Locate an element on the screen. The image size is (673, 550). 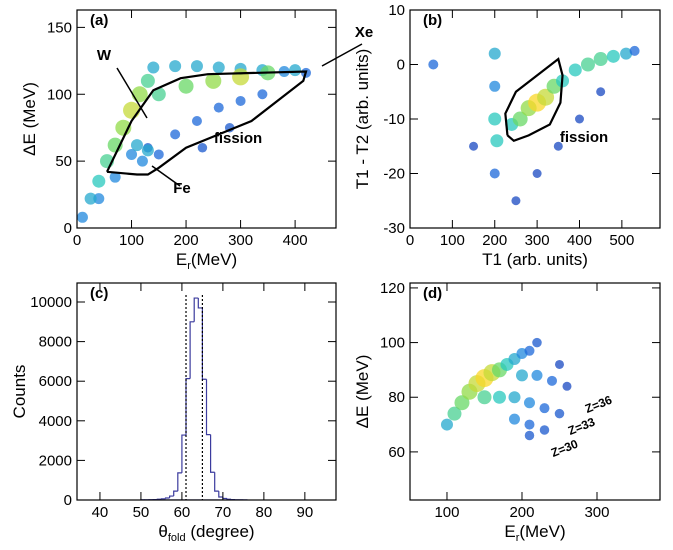
panel-label: (c) is located at coordinates (99, 293).